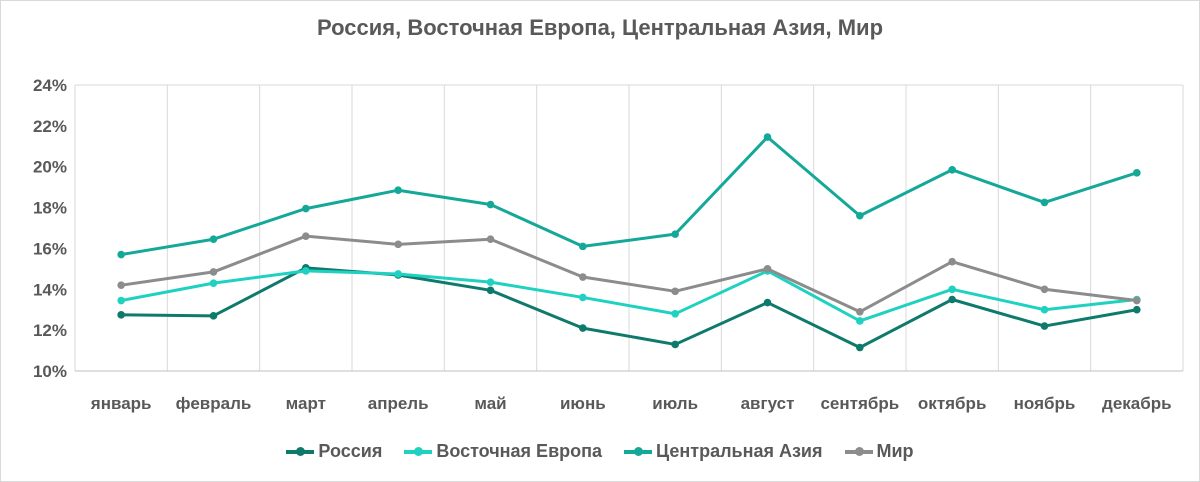  I want to click on legend-item: Центральная Азия, so click(723, 451).